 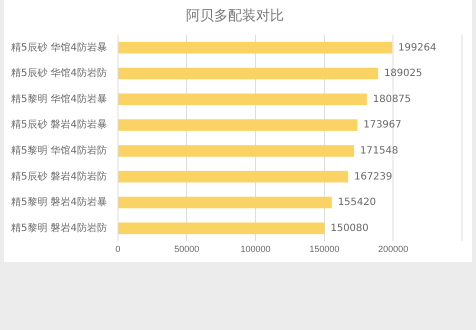 What do you see at coordinates (58, 228) in the screenshot?
I see `y-tick-label: 精5黎明 磐岩4防岩防` at bounding box center [58, 228].